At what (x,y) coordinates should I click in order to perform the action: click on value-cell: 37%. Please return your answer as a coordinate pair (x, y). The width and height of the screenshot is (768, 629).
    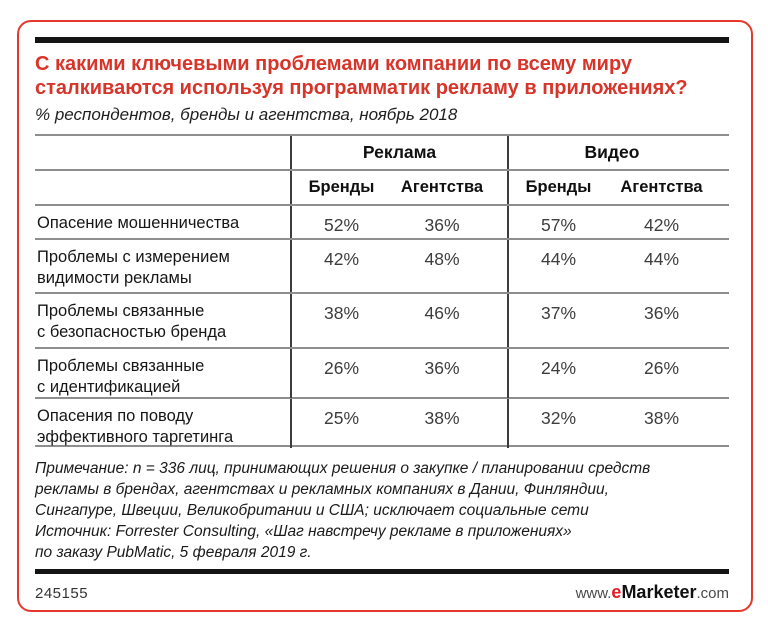
    Looking at the image, I should click on (557, 320).